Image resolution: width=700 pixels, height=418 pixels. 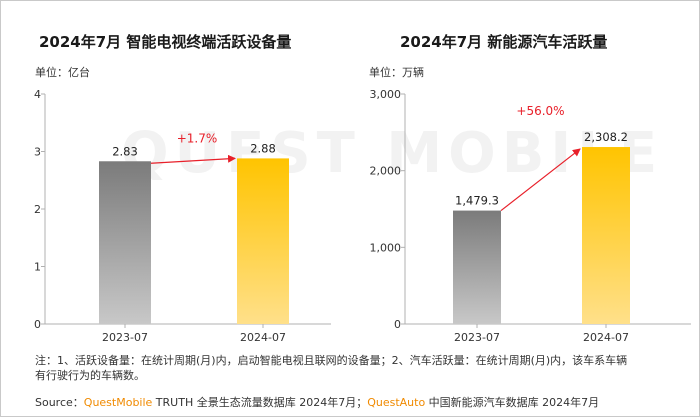 What do you see at coordinates (396, 72) in the screenshot?
I see `unit-label-ev: 单位：万辆` at bounding box center [396, 72].